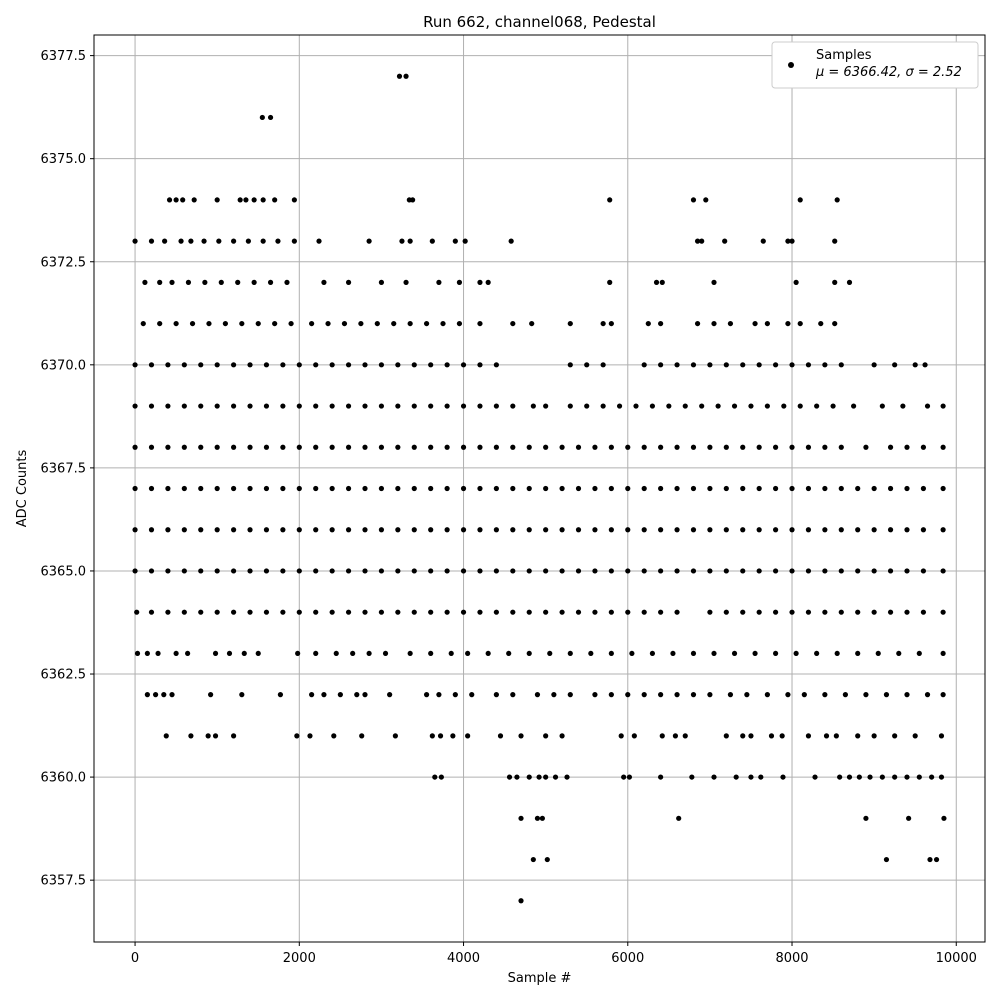 The image size is (1000, 1000). Describe the element at coordinates (22, 489) in the screenshot. I see `y-axis-label: ADC Counts` at that location.